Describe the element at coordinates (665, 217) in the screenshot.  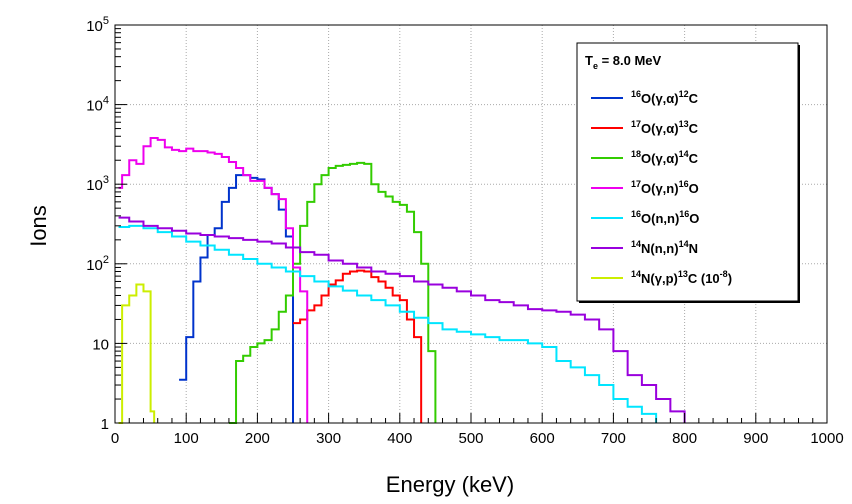
I see `legend-entry: 16O(n,n)16O` at that location.